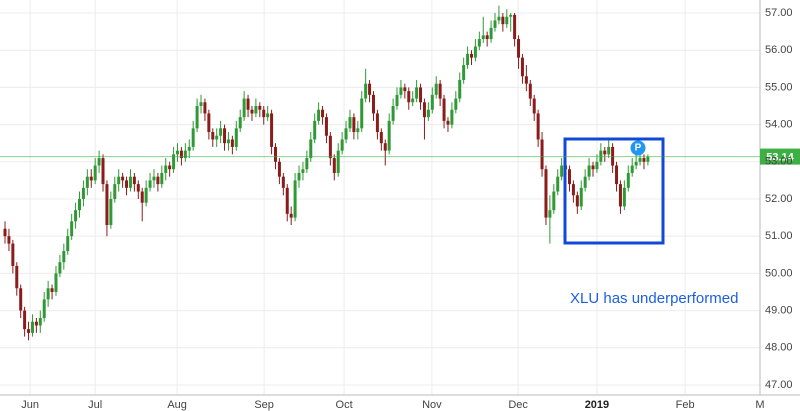 The height and width of the screenshot is (411, 800). What do you see at coordinates (779, 125) in the screenshot?
I see `y-tick-label: 54.00` at bounding box center [779, 125].